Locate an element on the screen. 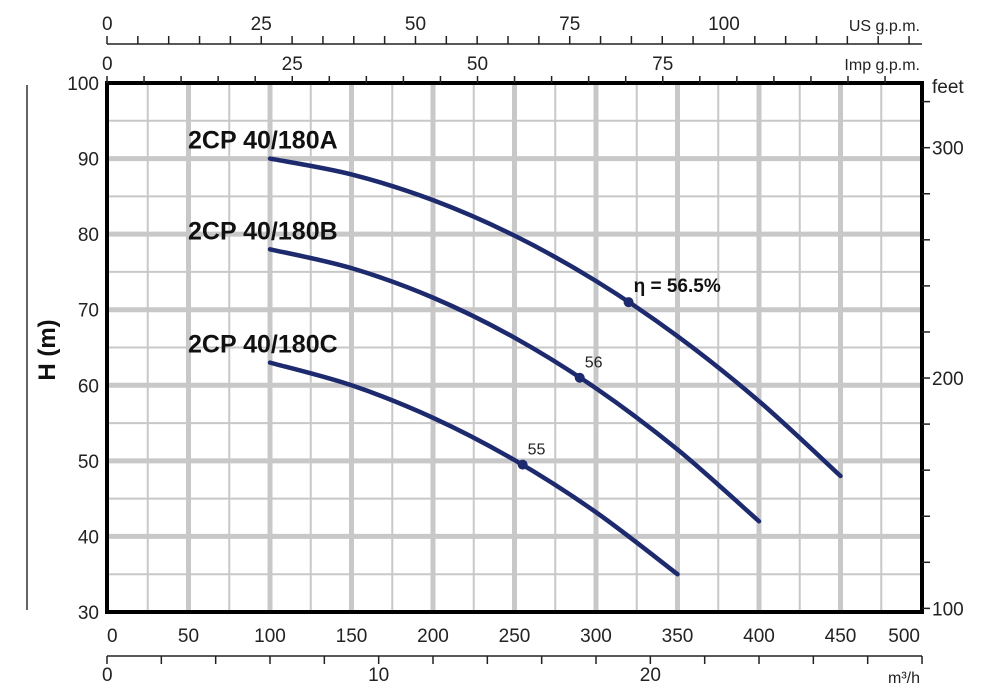 The image size is (1000, 694). y-tick-label: 90 is located at coordinates (88, 160).